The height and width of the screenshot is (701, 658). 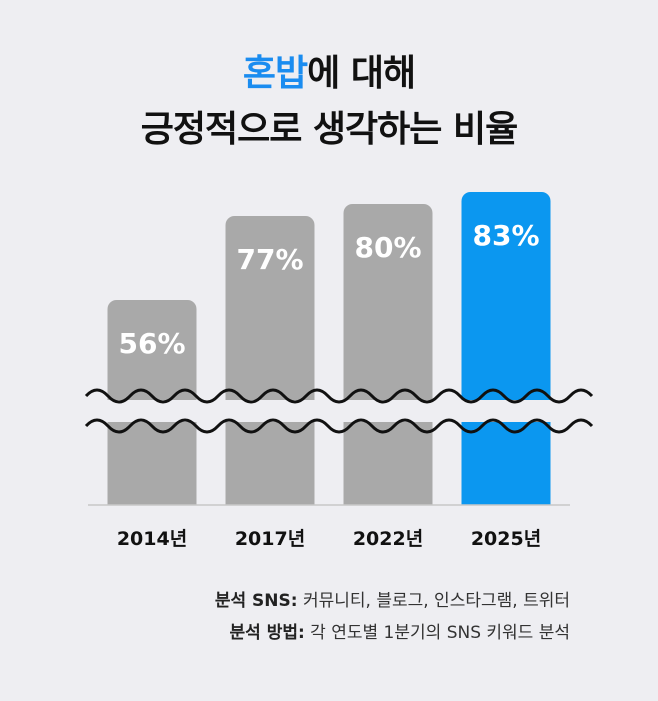 What do you see at coordinates (433, 601) in the screenshot?
I see `analysis-sns-text: 커뮤니티, 블로그, 인스타그램, 트위터` at bounding box center [433, 601].